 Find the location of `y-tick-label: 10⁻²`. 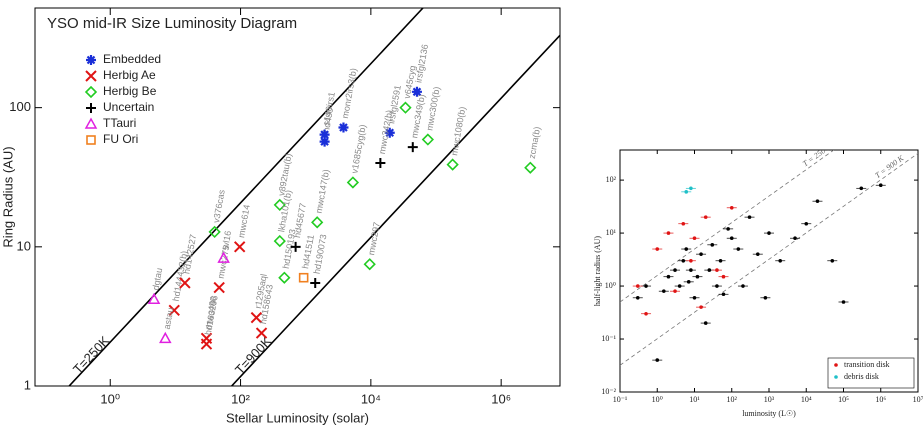

y-tick-label: 10⁻² is located at coordinates (608, 391).